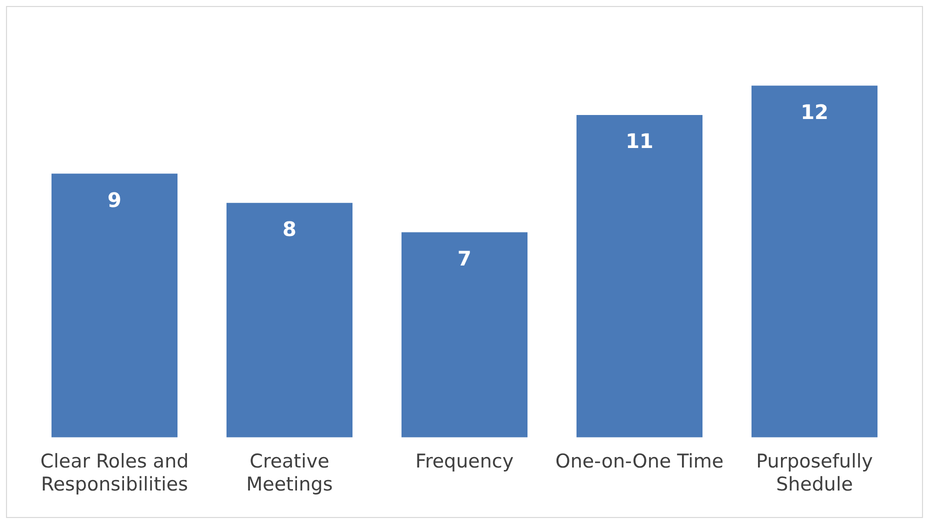 This screenshot has height=524, width=927. What do you see at coordinates (640, 141) in the screenshot?
I see `data-label: 11` at bounding box center [640, 141].